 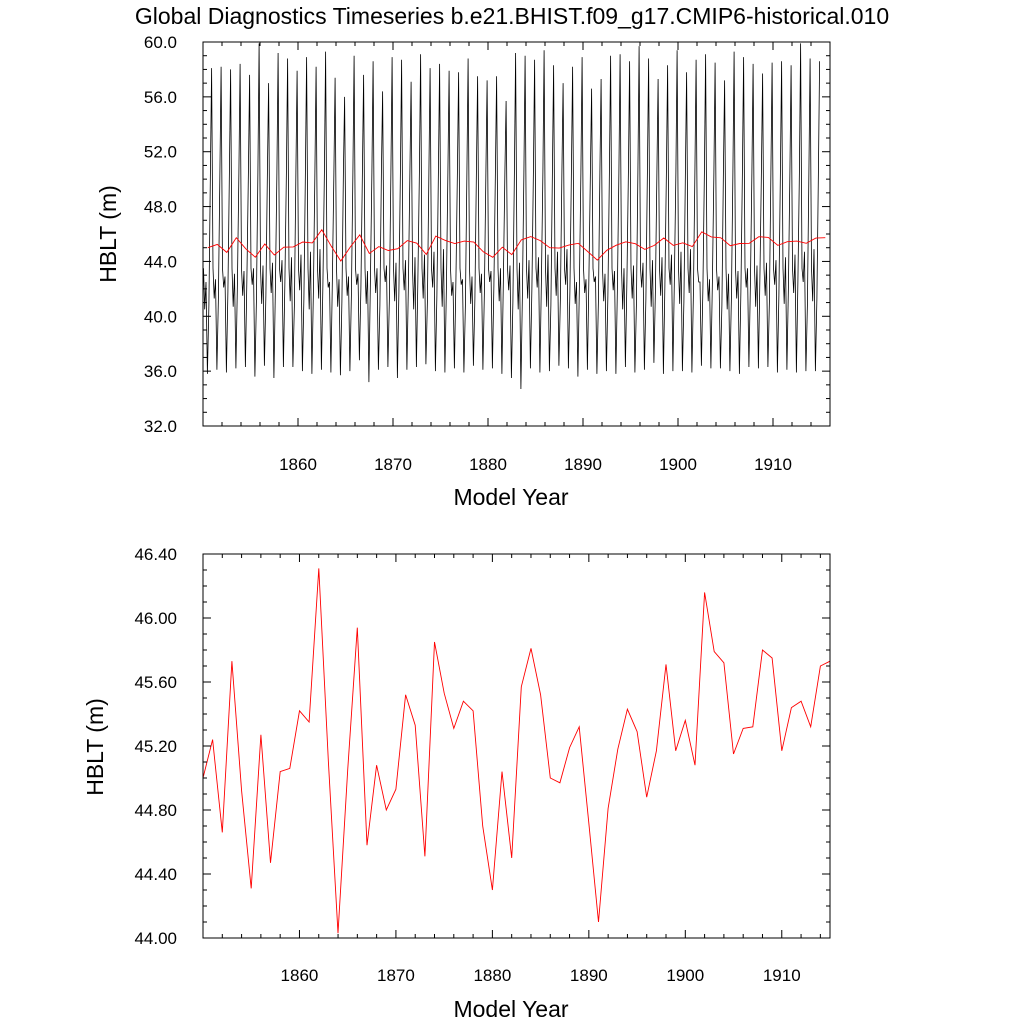 I want to click on y-tick-label: 56.0, so click(x=160, y=97).